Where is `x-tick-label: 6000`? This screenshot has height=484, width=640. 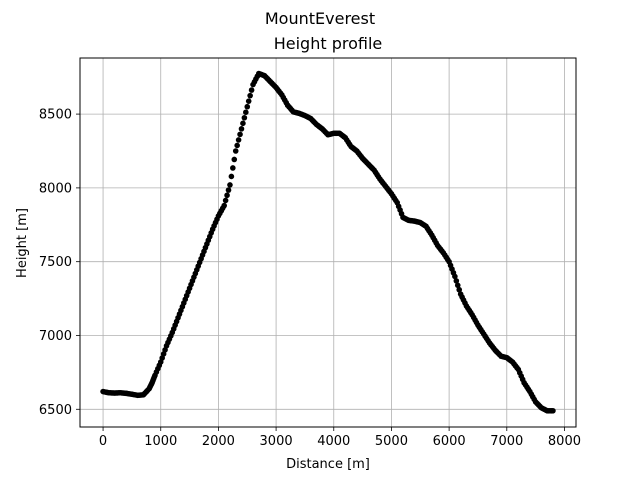
x-tick-label: 6000 is located at coordinates (449, 441).